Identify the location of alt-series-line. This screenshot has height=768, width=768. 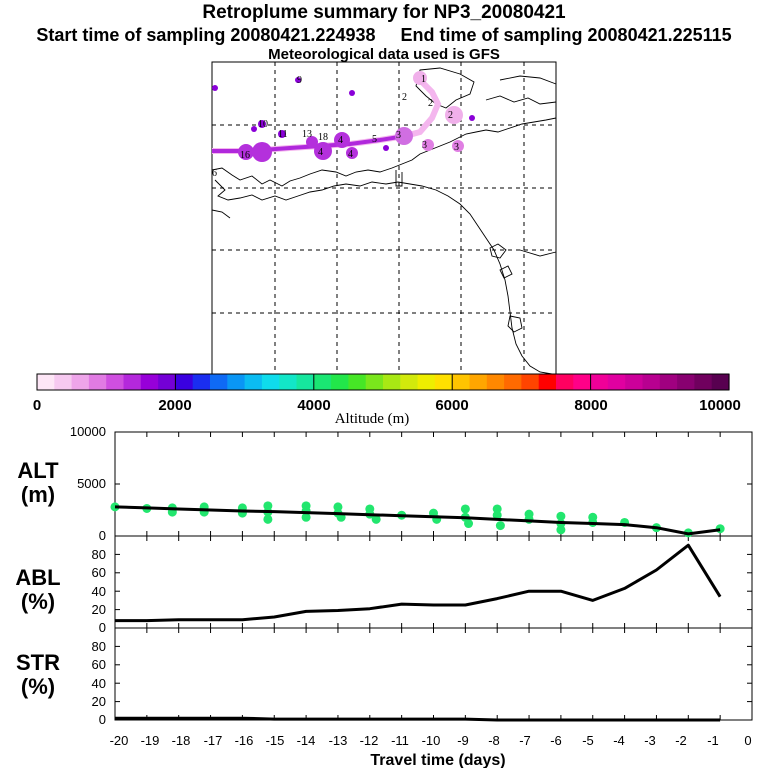
(417, 520).